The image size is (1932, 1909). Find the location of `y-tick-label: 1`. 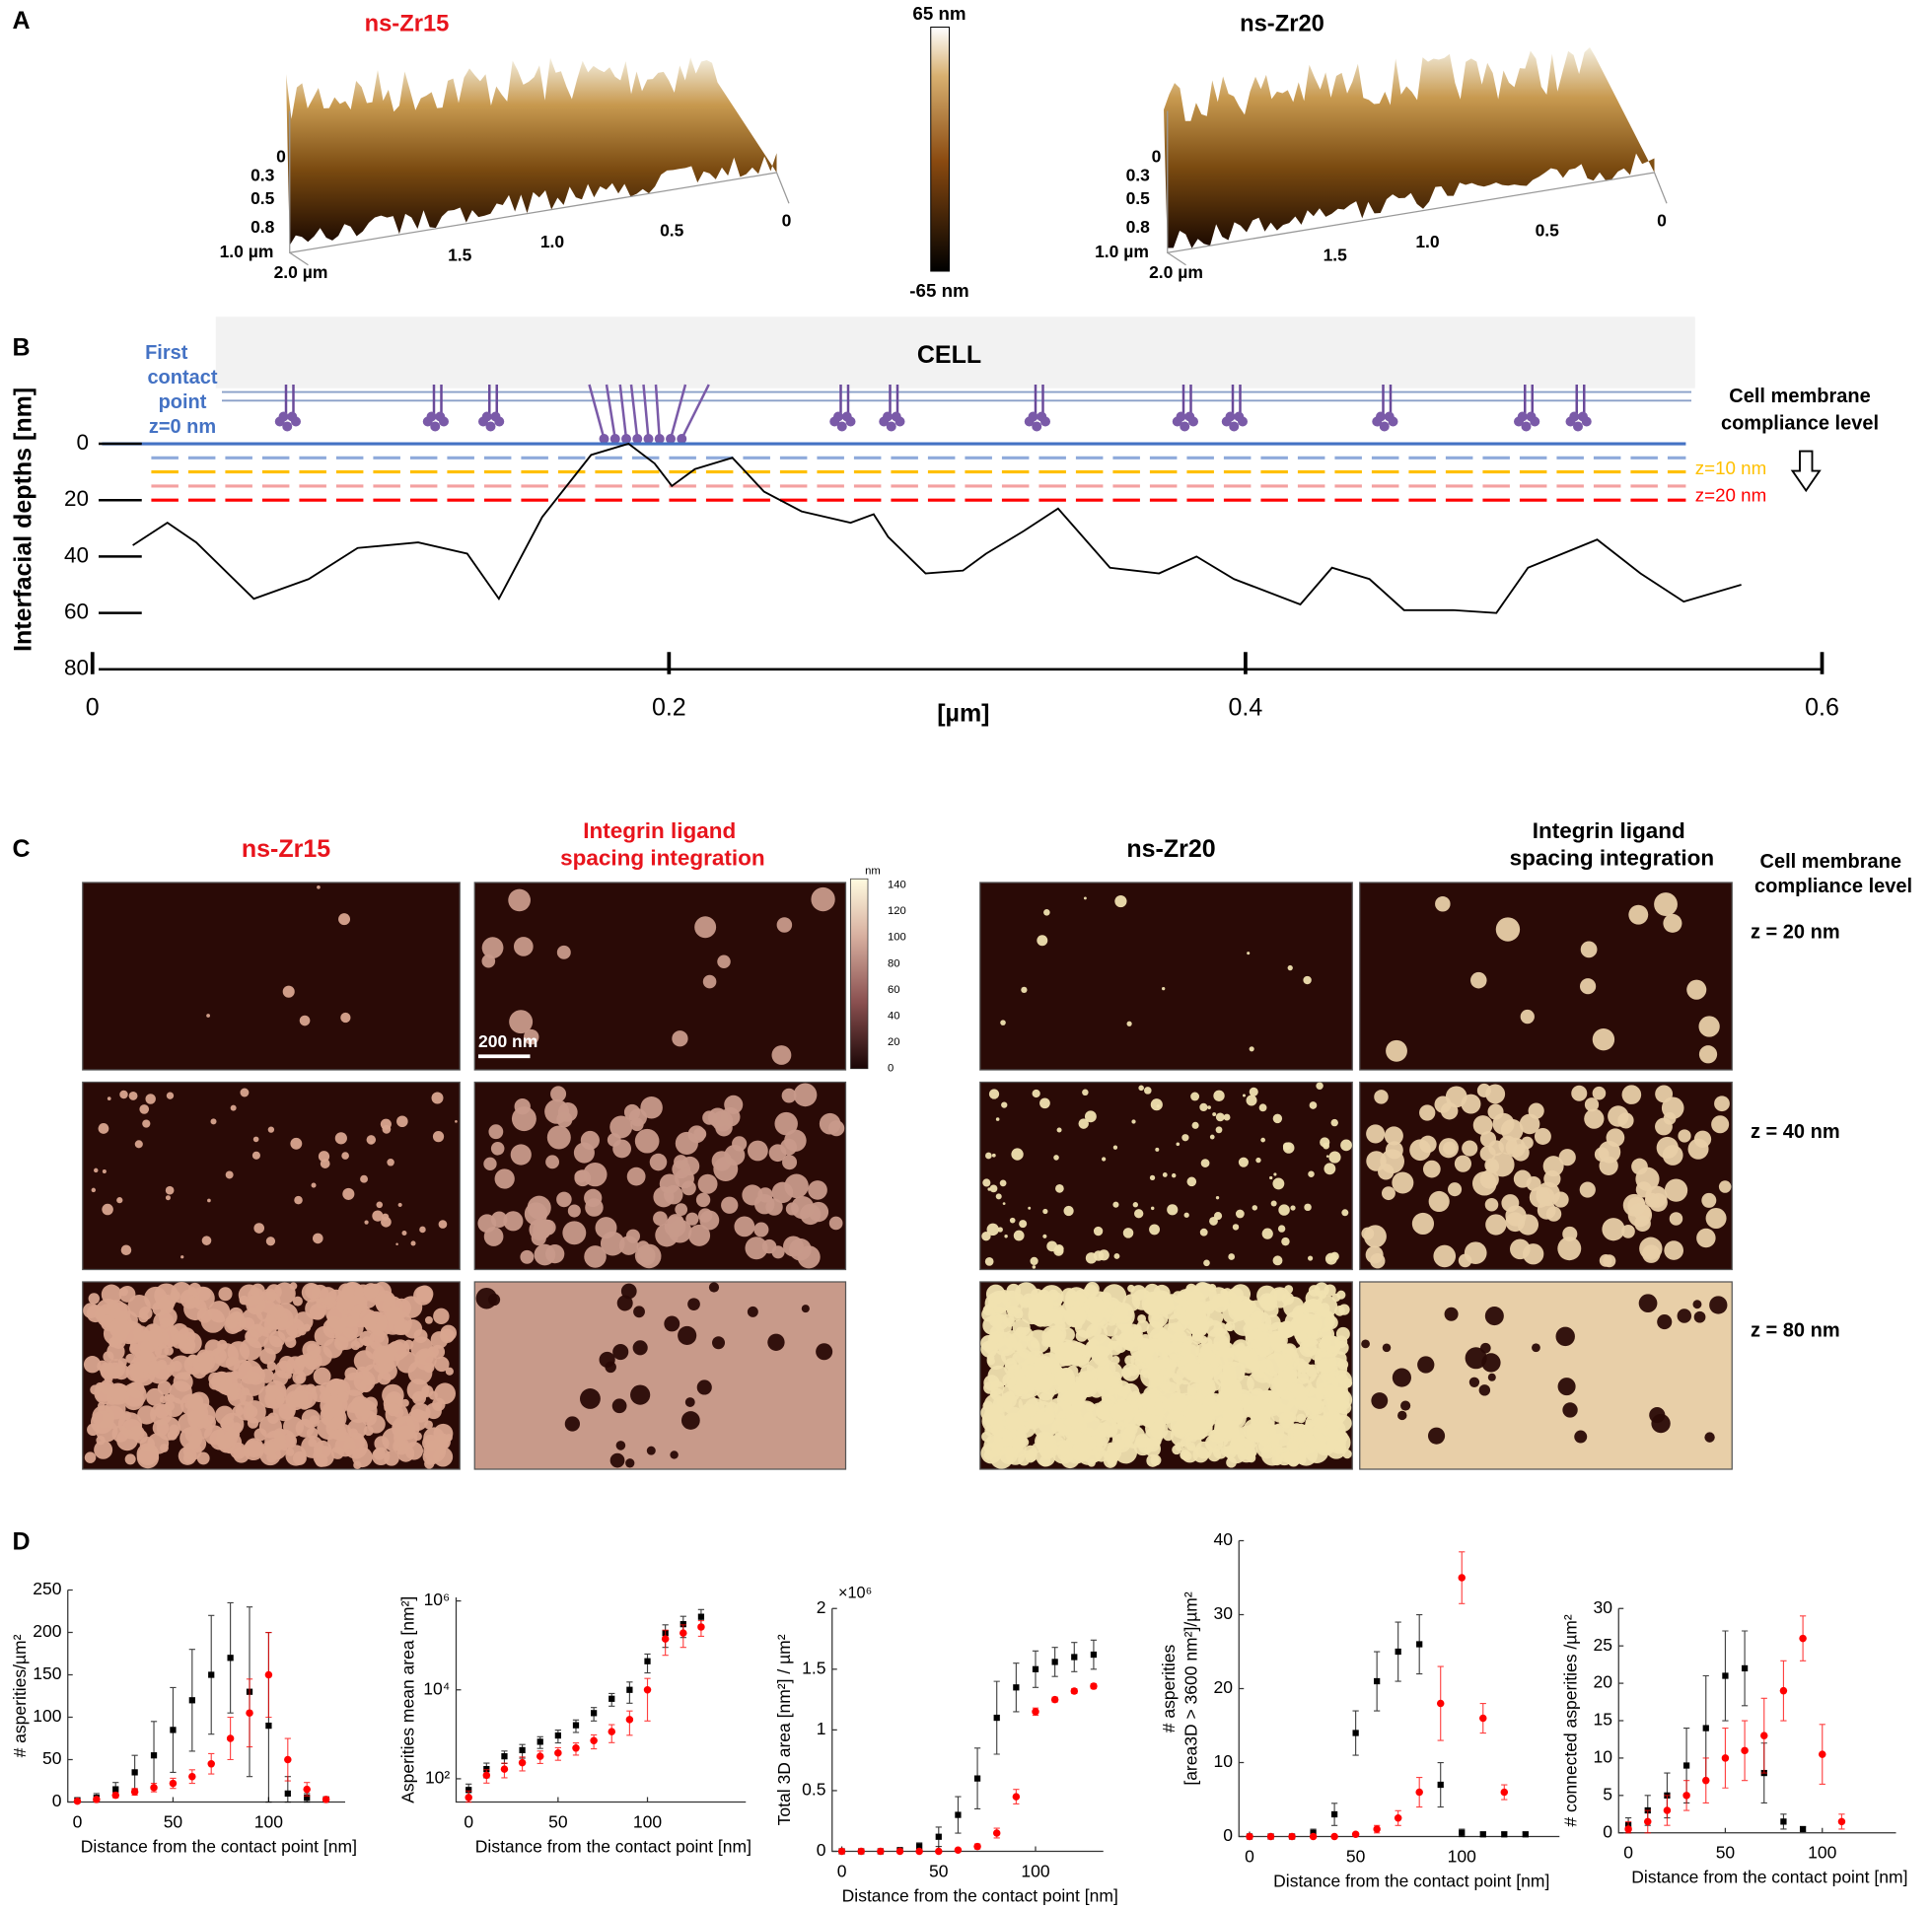

y-tick-label: 1 is located at coordinates (821, 1728).